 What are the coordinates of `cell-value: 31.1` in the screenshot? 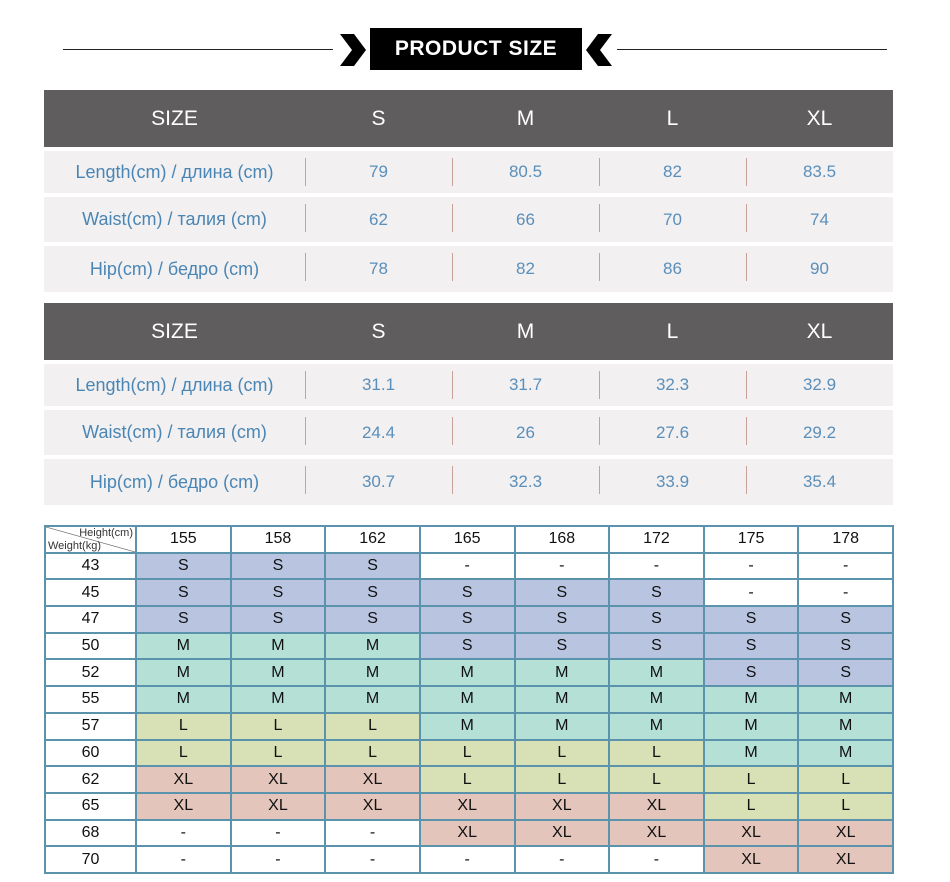 It's located at (378, 385).